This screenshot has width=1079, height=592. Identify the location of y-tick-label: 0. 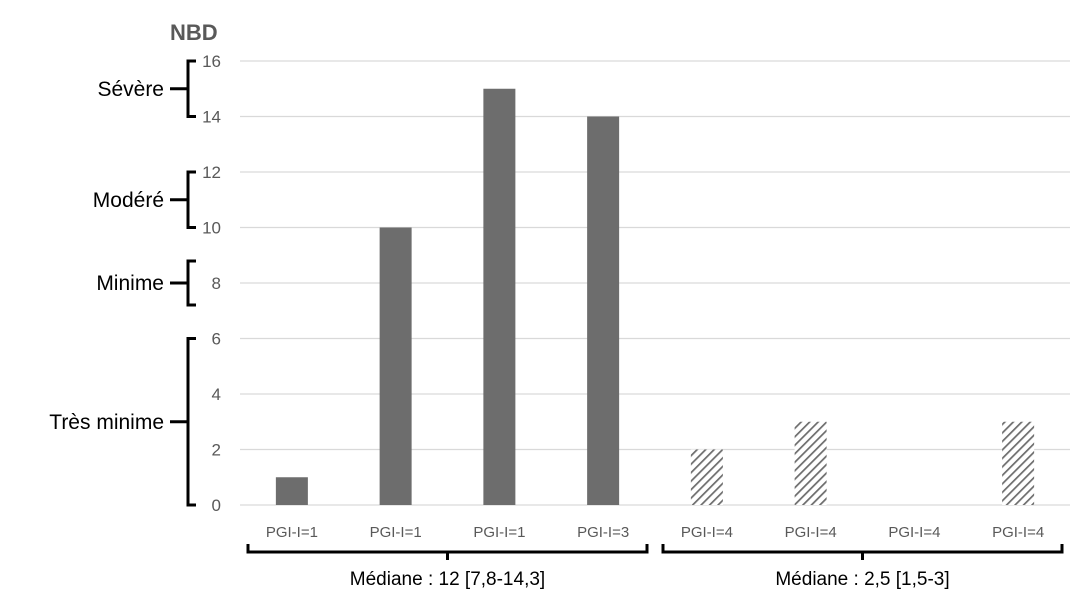
(216, 505).